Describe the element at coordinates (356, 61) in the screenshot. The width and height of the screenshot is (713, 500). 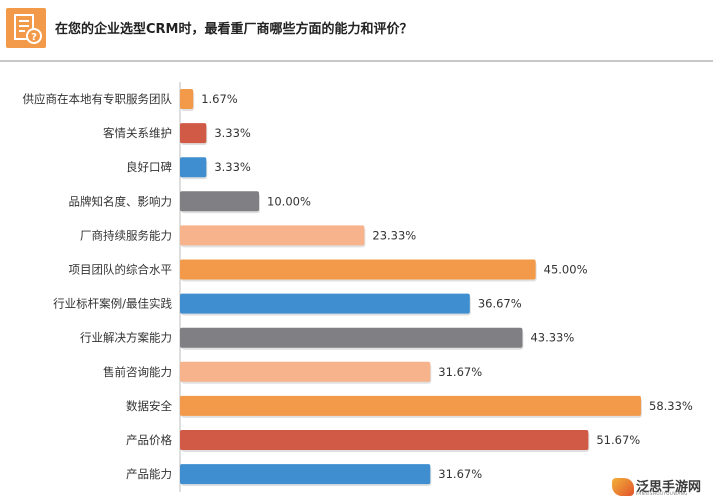
I see `header-divider` at that location.